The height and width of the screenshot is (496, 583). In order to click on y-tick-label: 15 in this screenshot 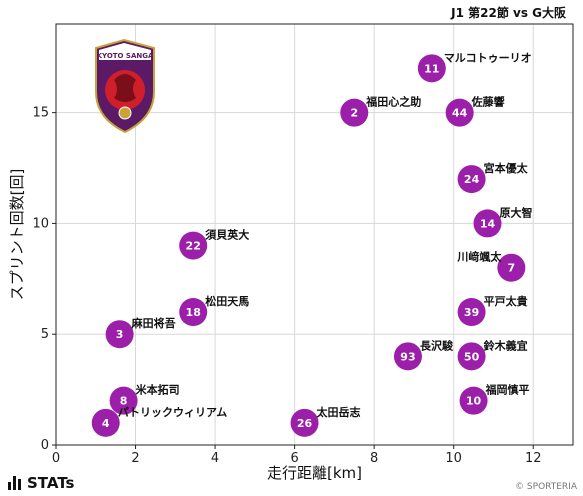, I will do `click(40, 113)`.